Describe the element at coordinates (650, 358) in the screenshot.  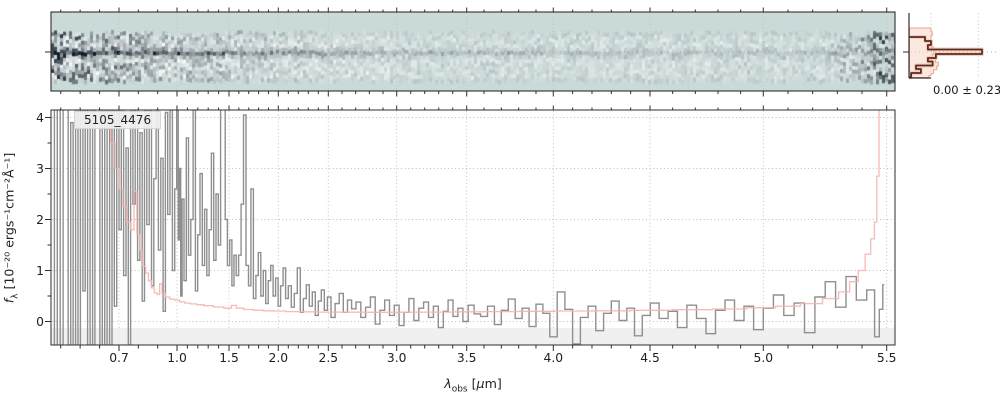
I see `x-tick-label: 4.5` at that location.